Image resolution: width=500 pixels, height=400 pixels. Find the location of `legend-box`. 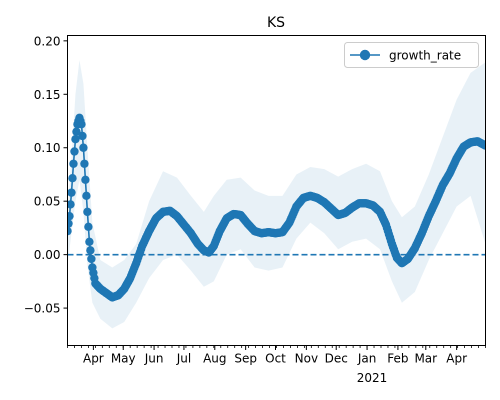

legend-box is located at coordinates (411, 55).